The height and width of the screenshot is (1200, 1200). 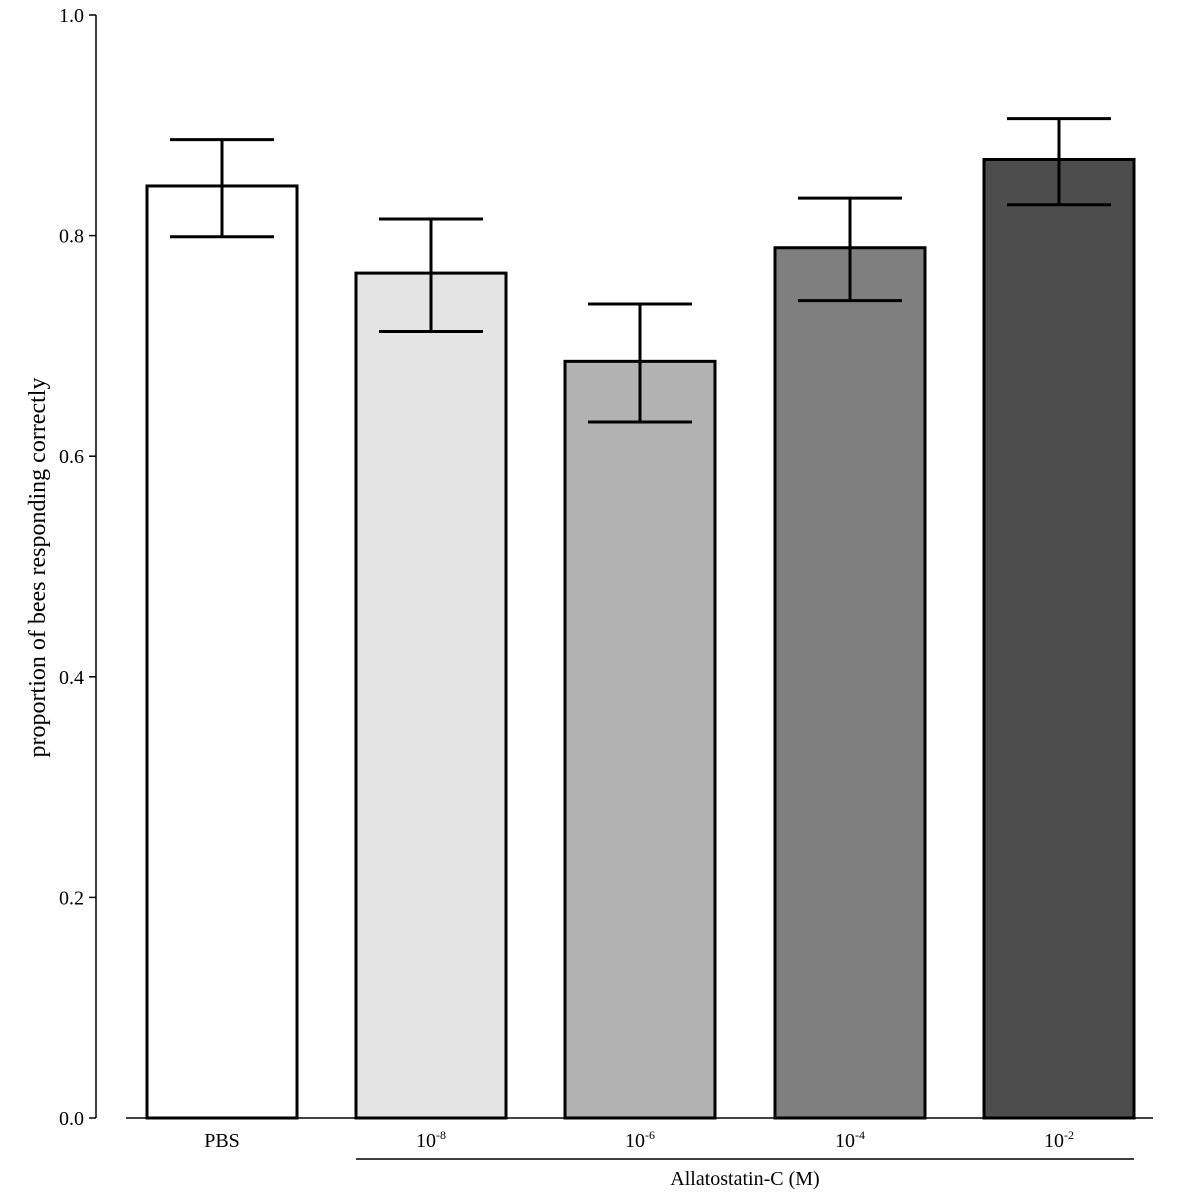 I want to click on y-tick-label: 0.4, so click(x=71, y=678).